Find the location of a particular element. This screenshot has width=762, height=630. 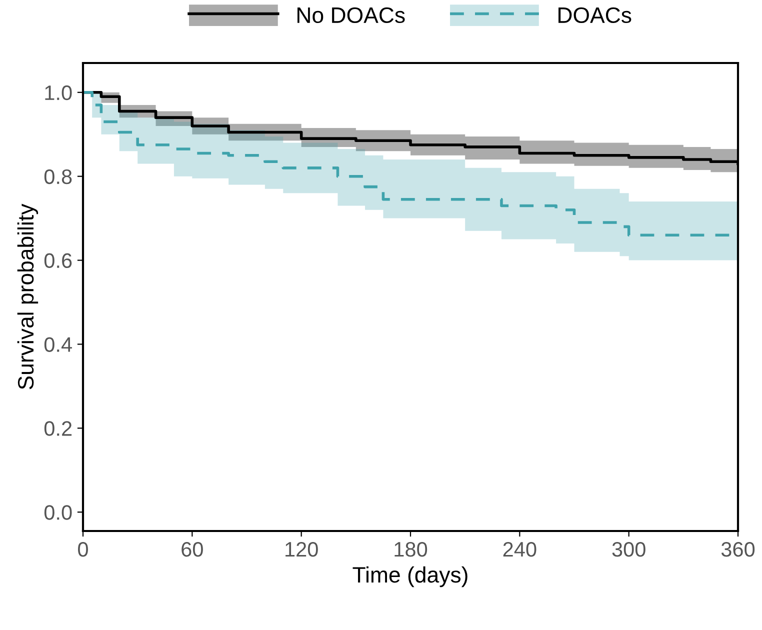

x-tick-label: 60 is located at coordinates (192, 549).